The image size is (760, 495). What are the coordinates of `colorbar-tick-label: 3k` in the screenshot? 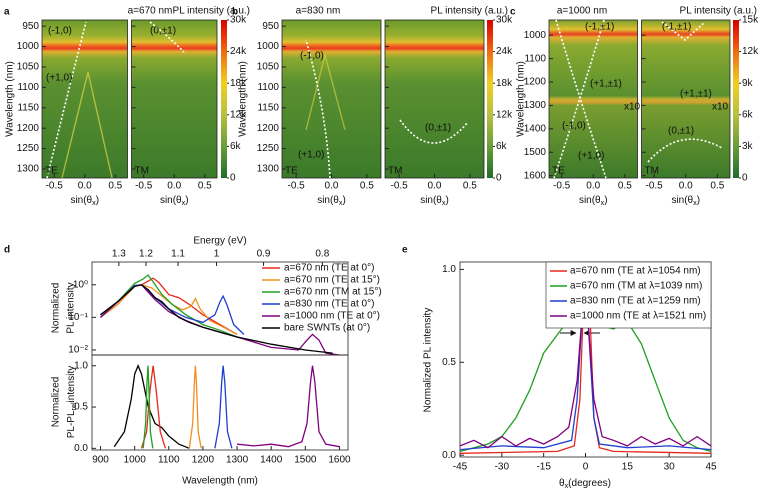 It's located at (748, 146).